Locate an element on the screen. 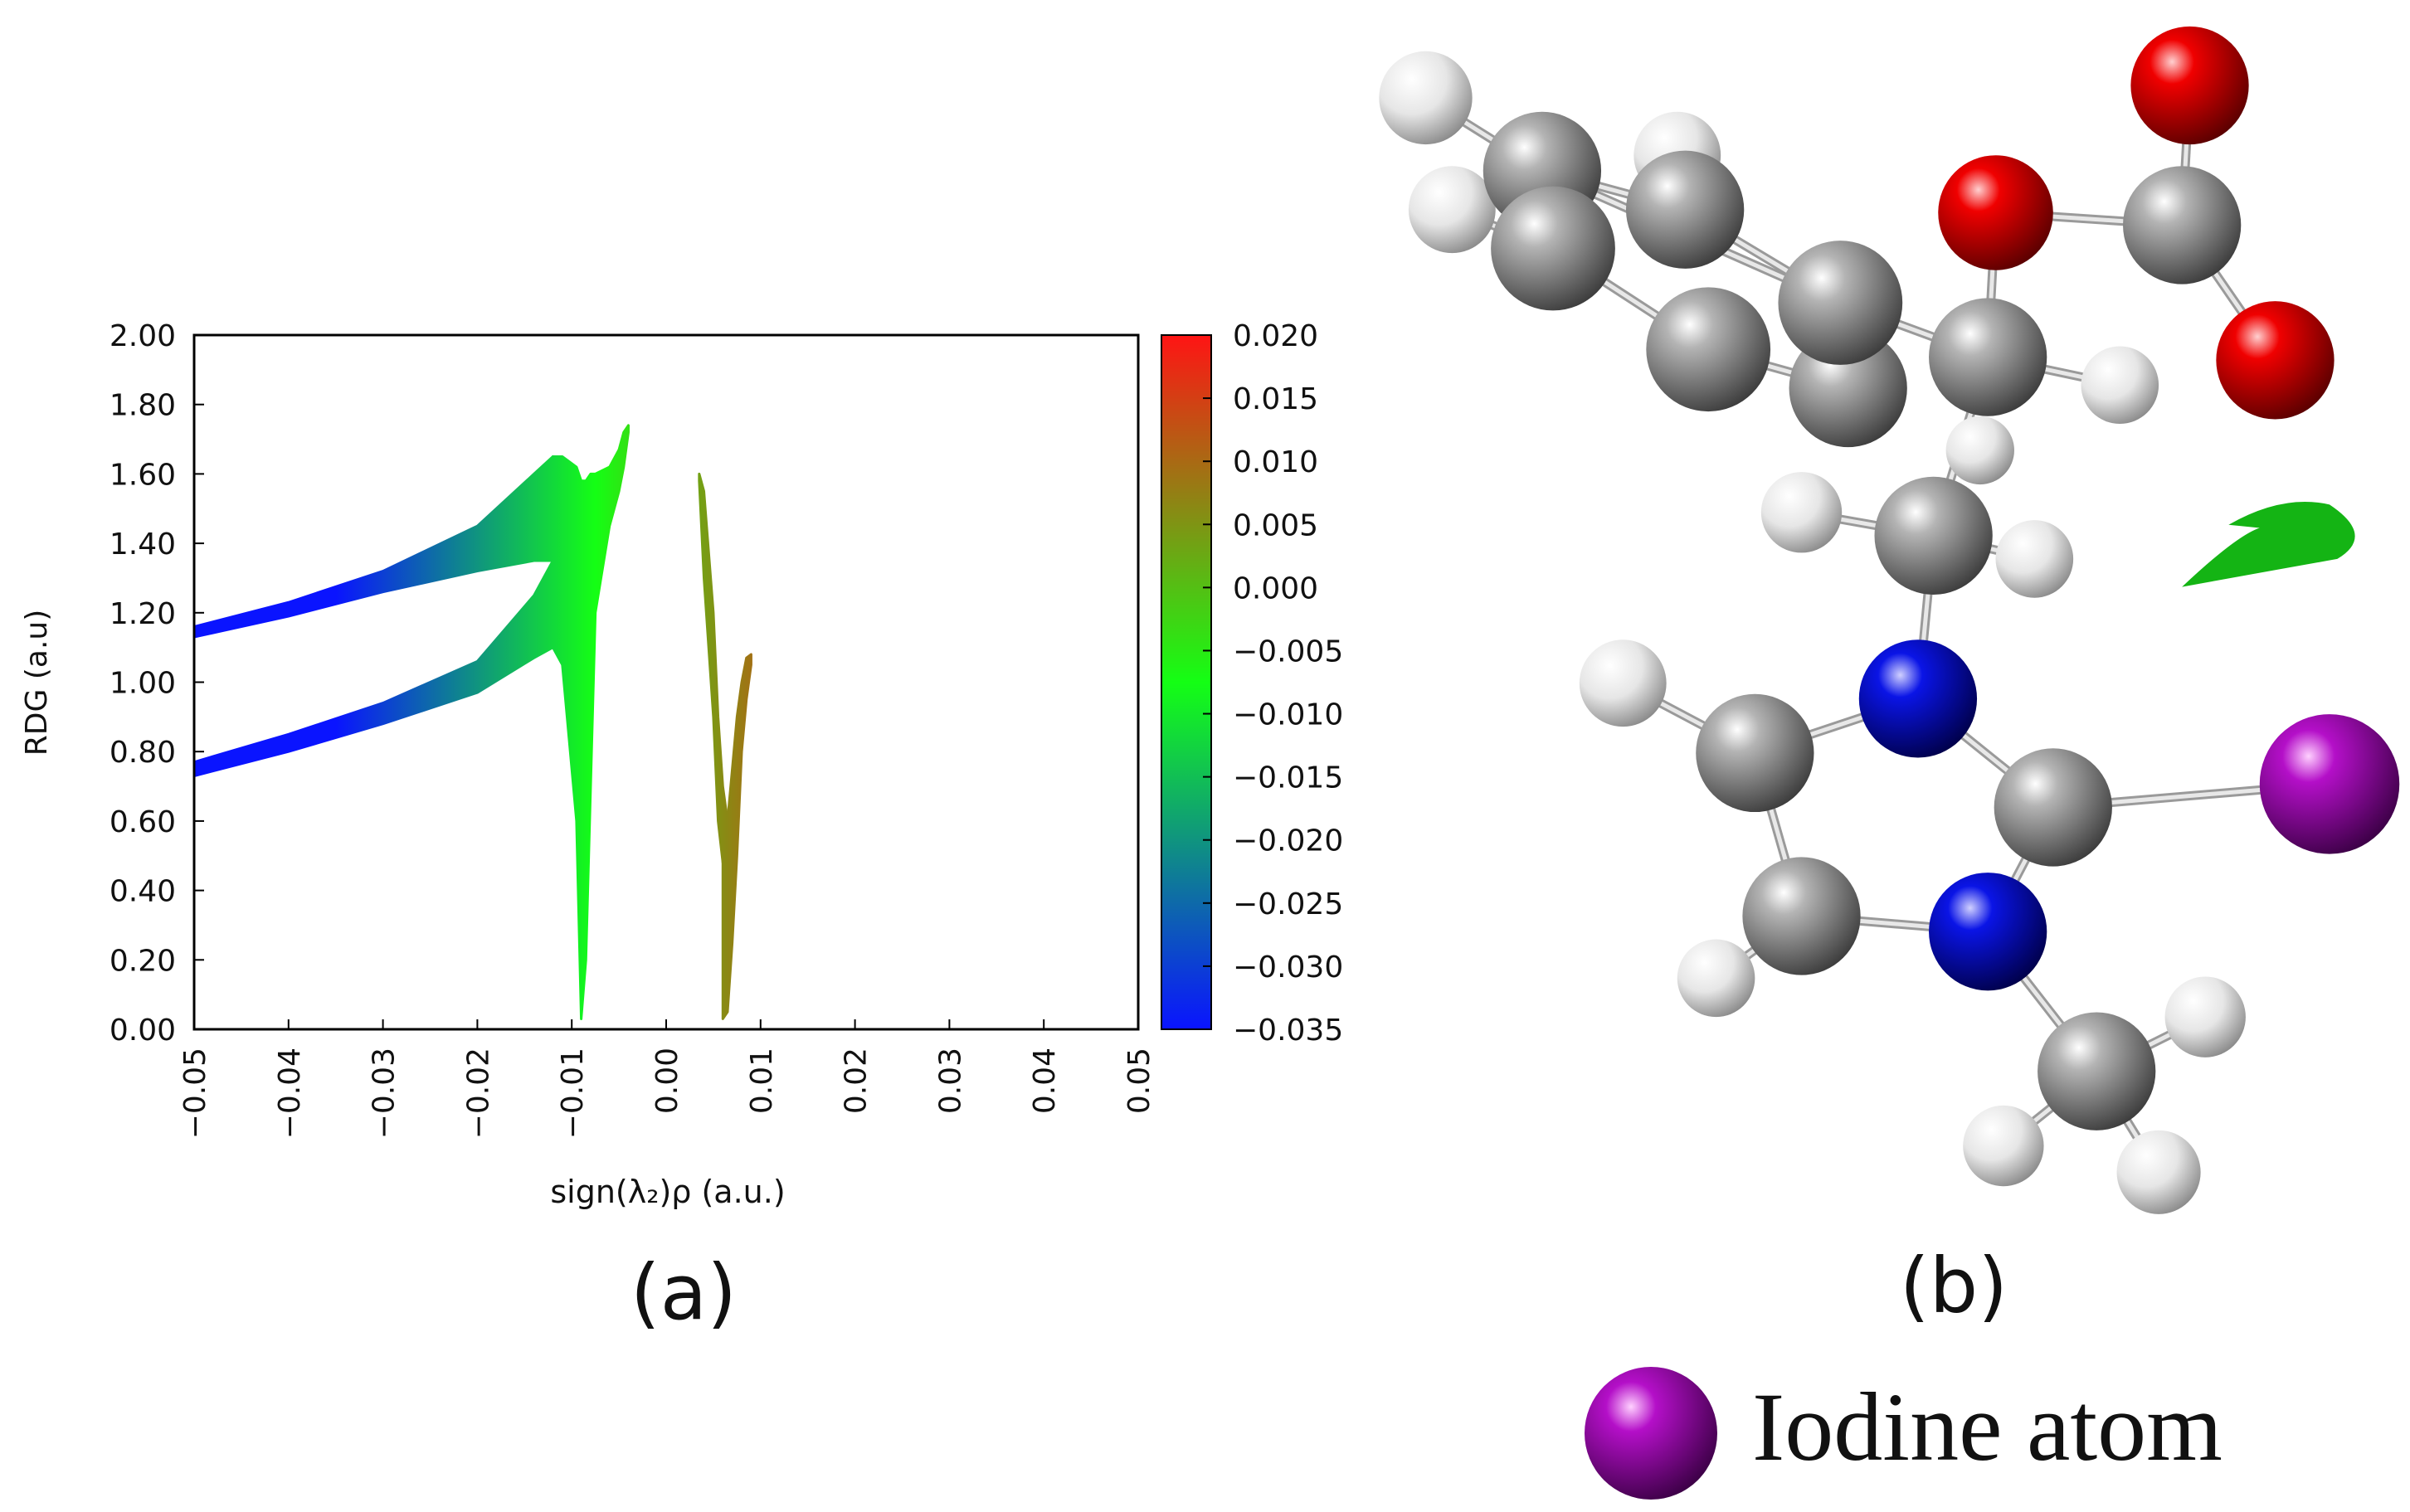 This screenshot has height=1512, width=2410. colorbar is located at coordinates (1186, 682).